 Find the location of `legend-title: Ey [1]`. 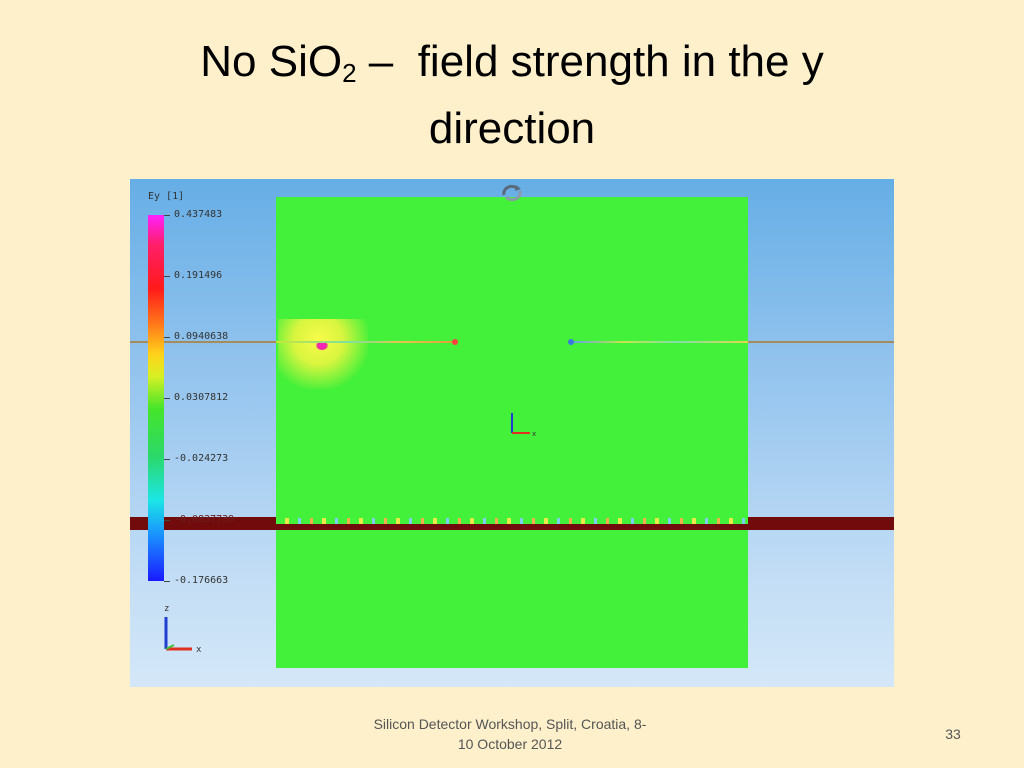

legend-title: Ey [1] is located at coordinates (166, 196).